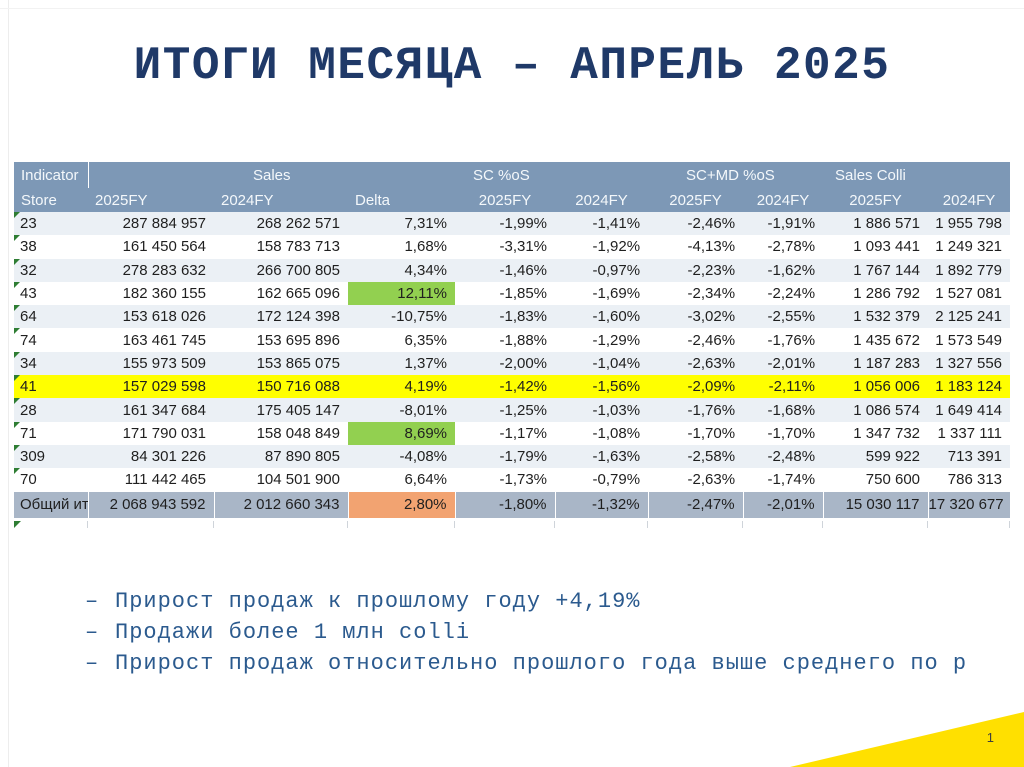  Describe the element at coordinates (969, 270) in the screenshot. I see `value-cell: 1 892 779` at that location.